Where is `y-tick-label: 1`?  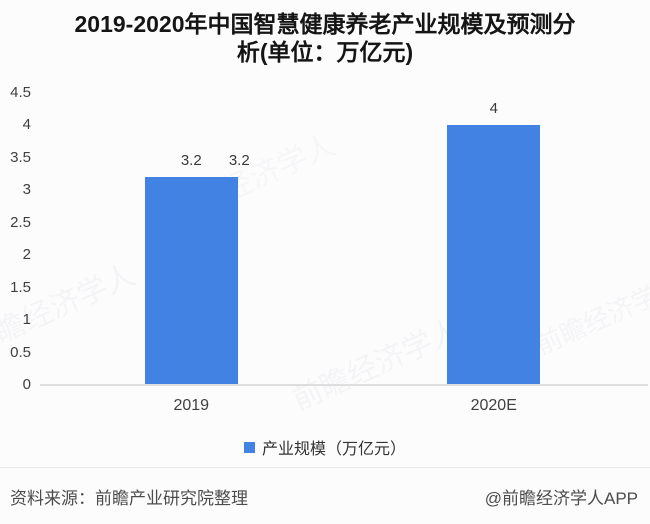 y-tick-label: 1 is located at coordinates (26, 320).